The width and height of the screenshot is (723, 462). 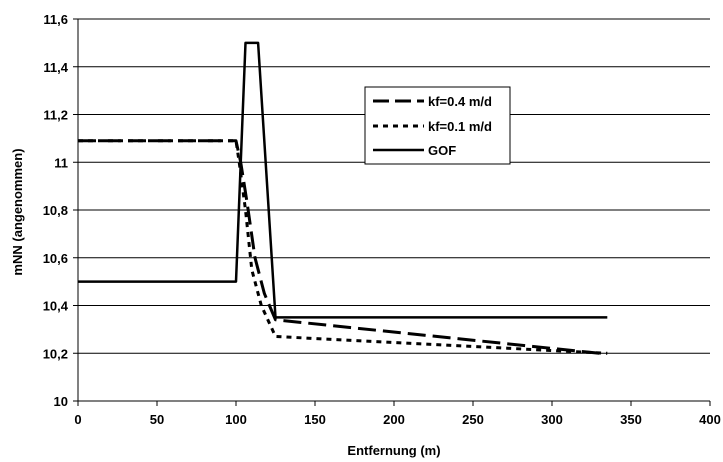 I want to click on legend-label-gof: GOF, so click(x=442, y=150).